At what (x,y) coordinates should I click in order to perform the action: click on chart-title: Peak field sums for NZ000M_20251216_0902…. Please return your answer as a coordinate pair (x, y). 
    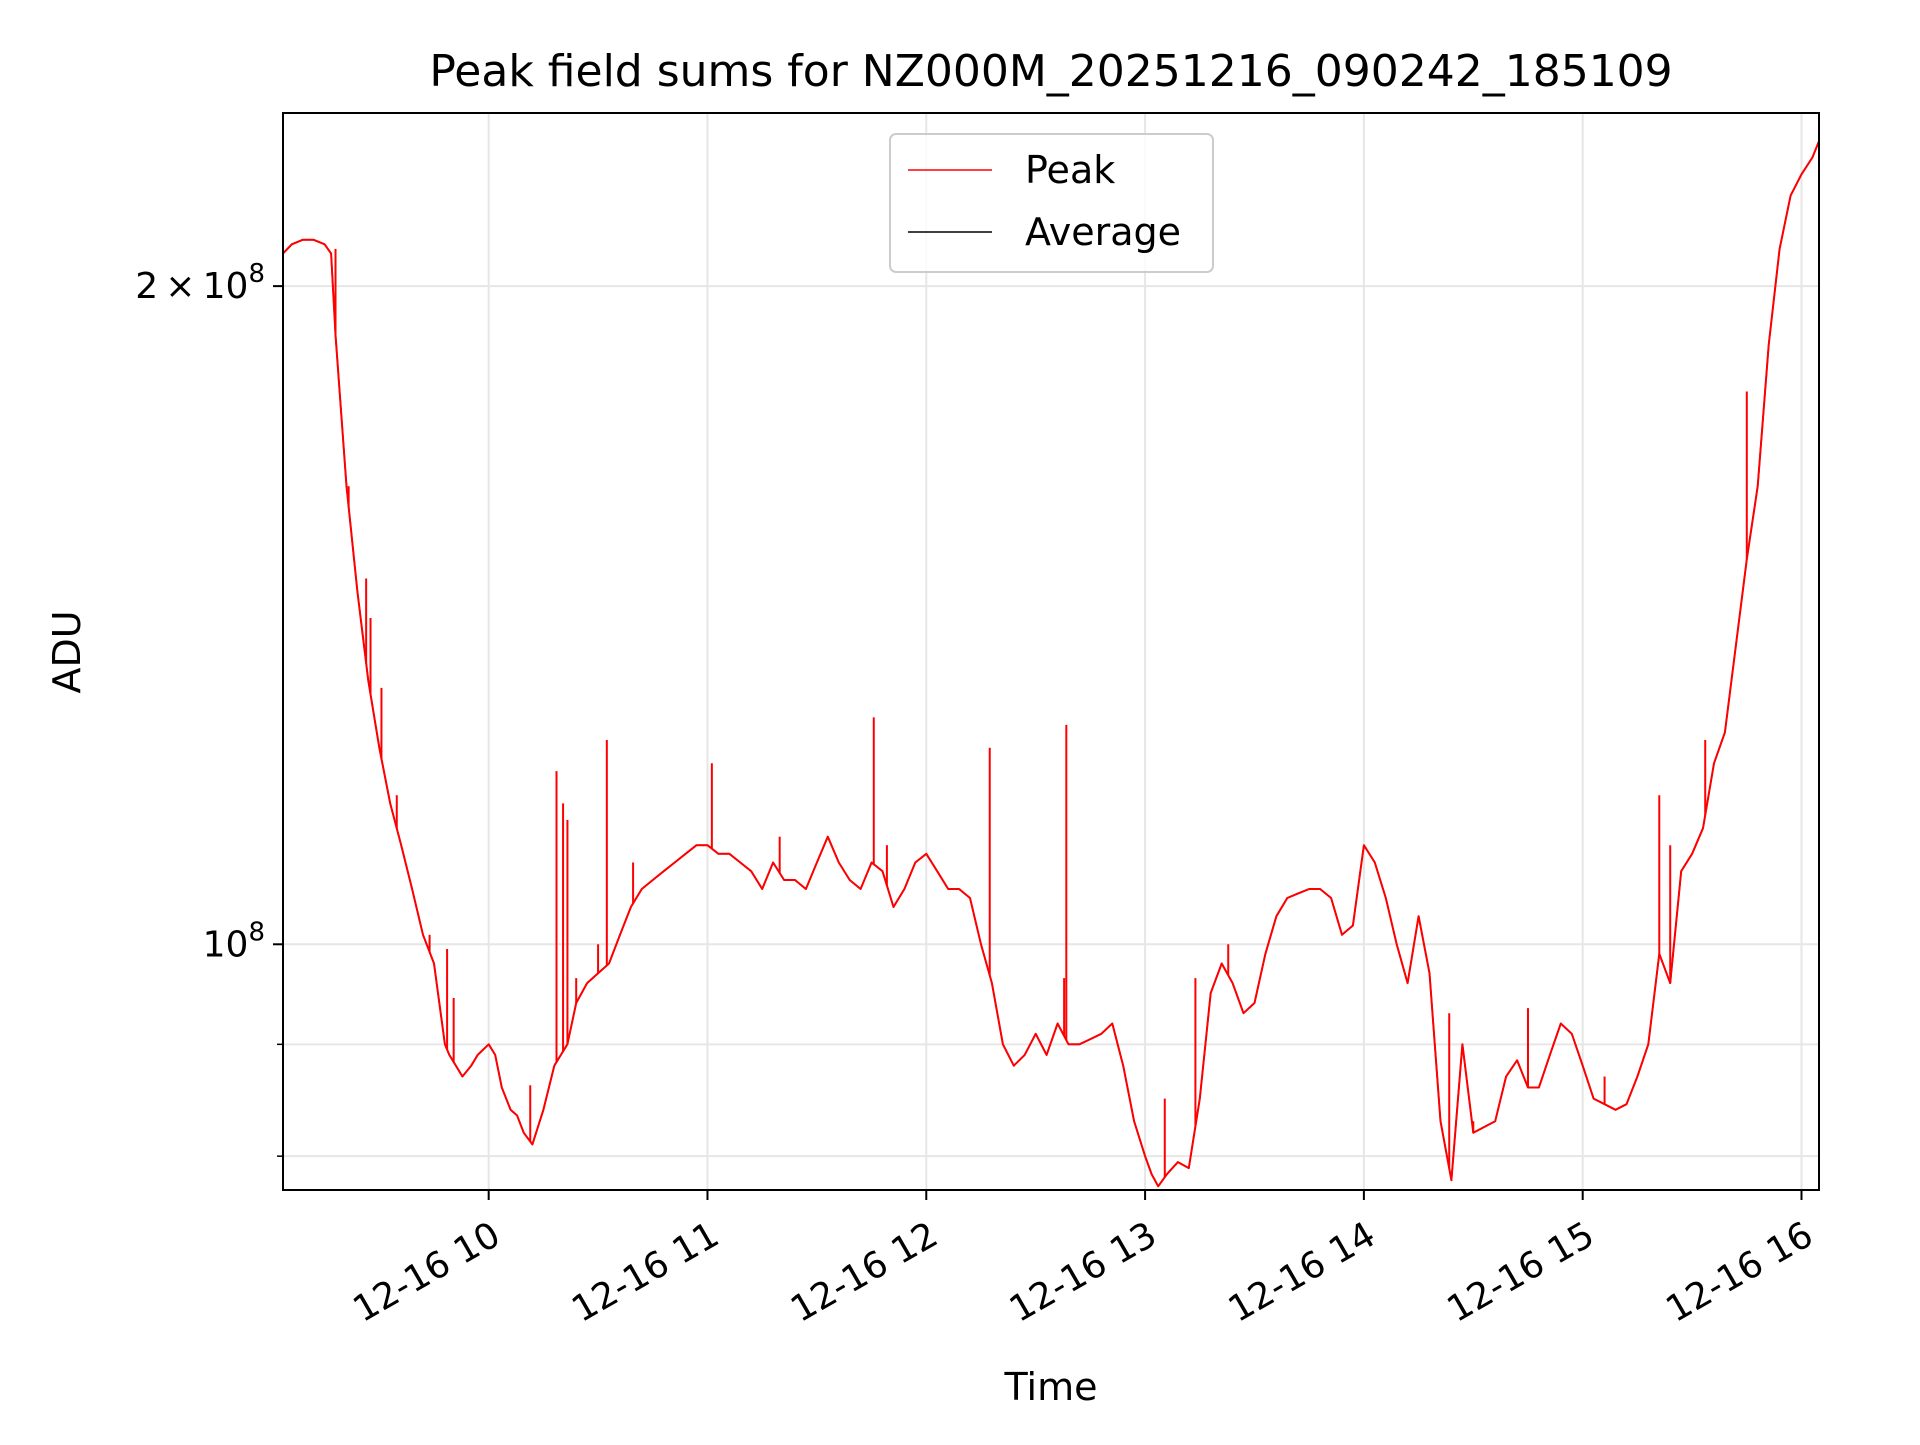
    Looking at the image, I should click on (1050, 71).